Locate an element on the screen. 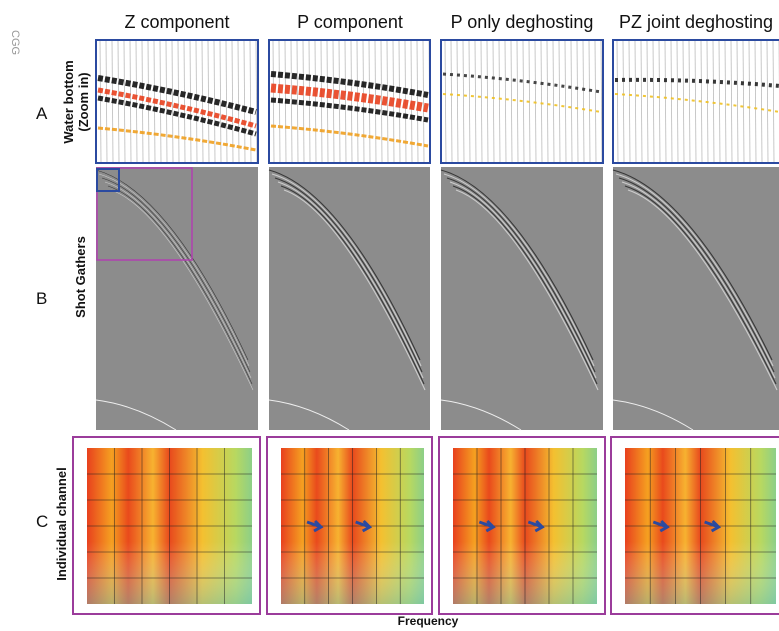  row-letter: A is located at coordinates (42, 113).